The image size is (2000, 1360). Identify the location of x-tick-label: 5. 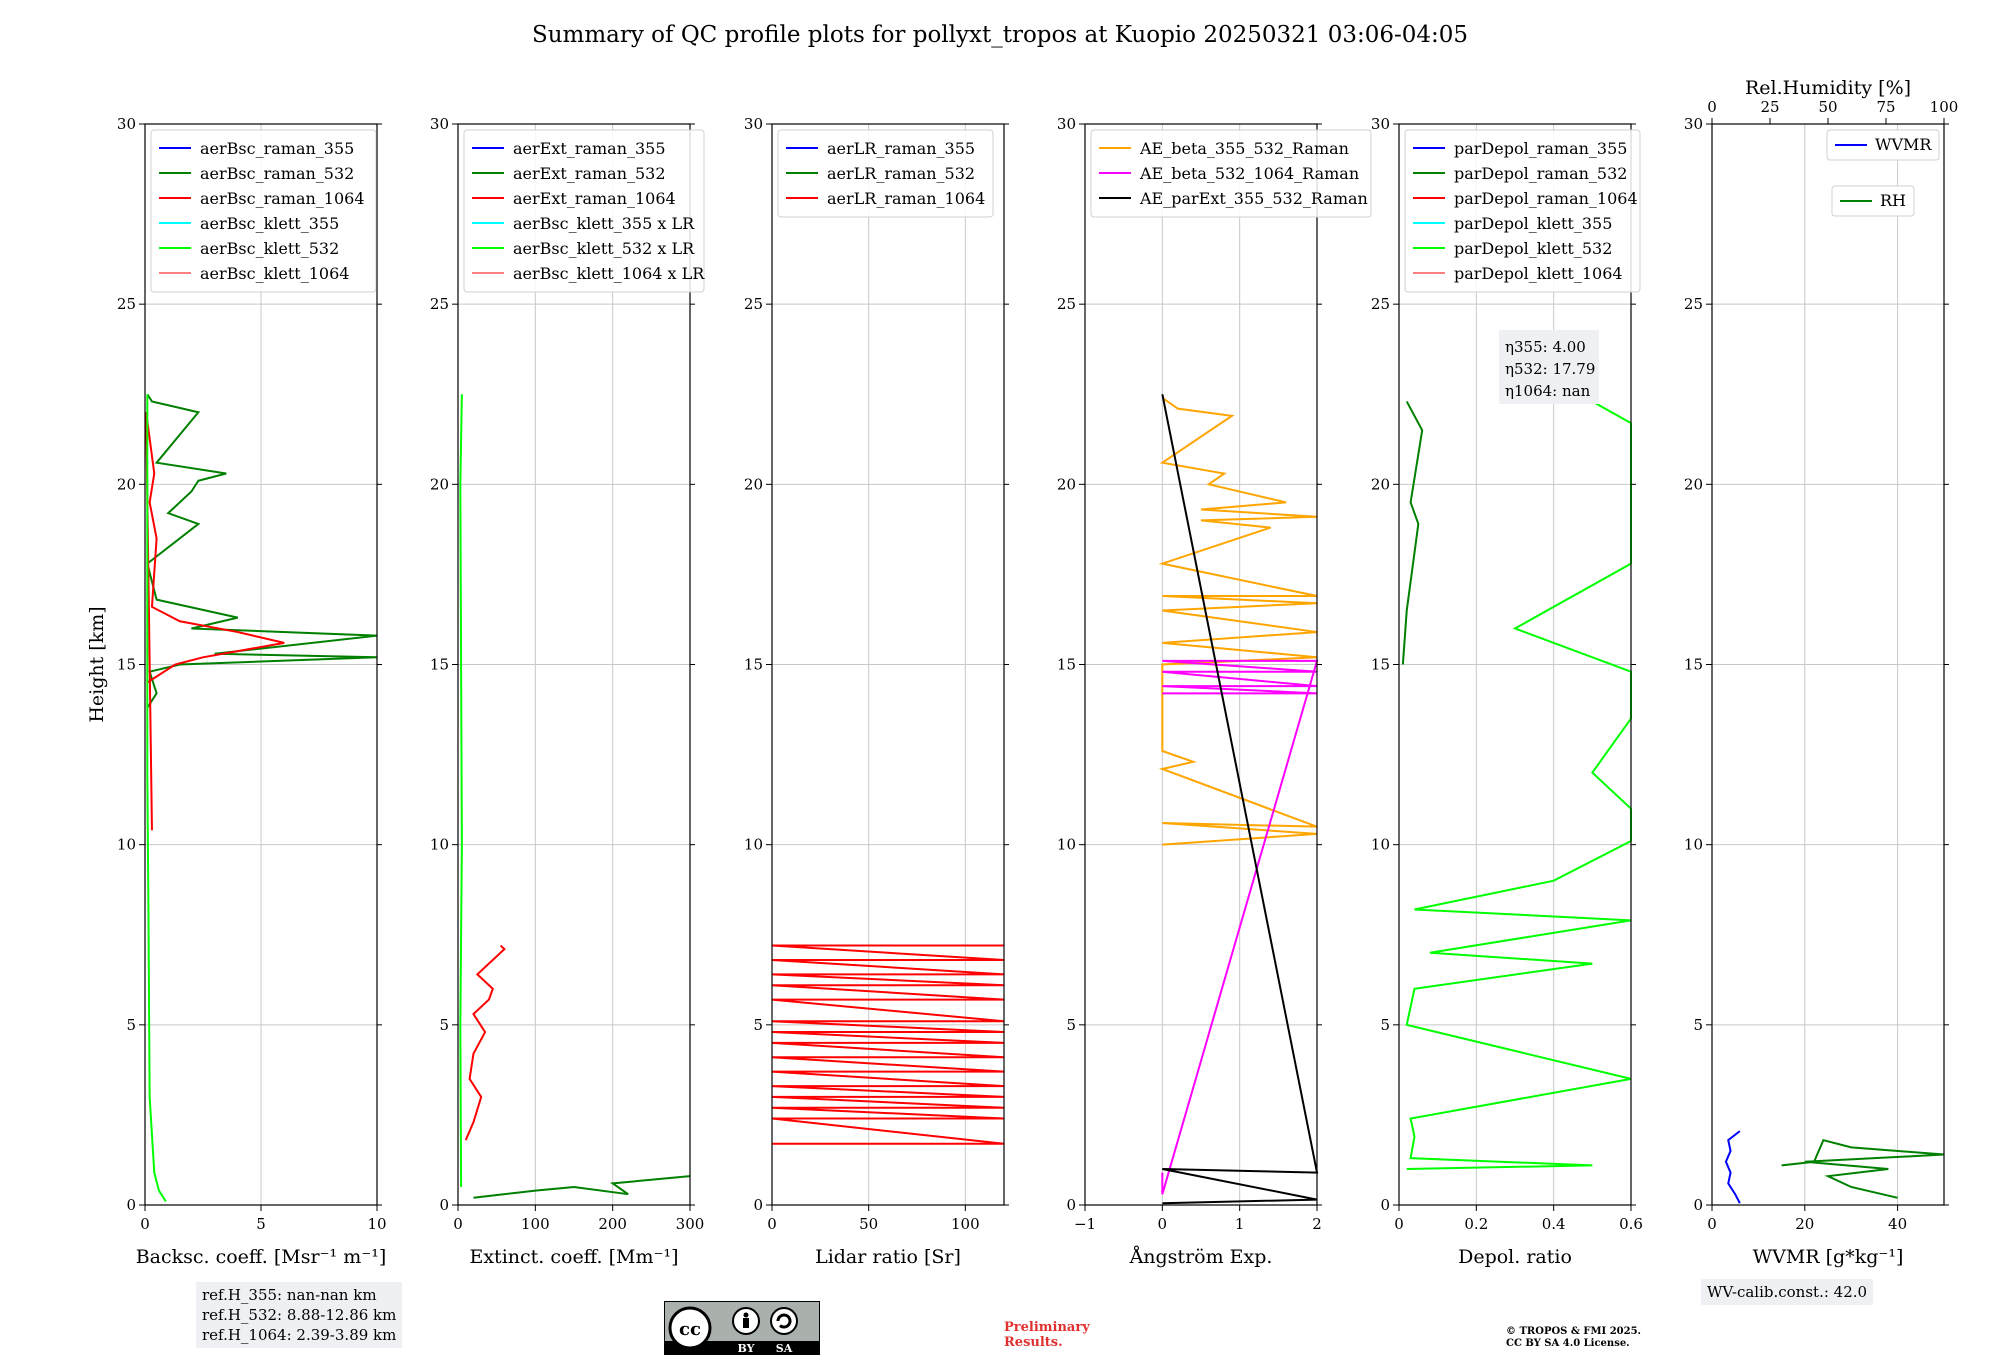
(261, 1224).